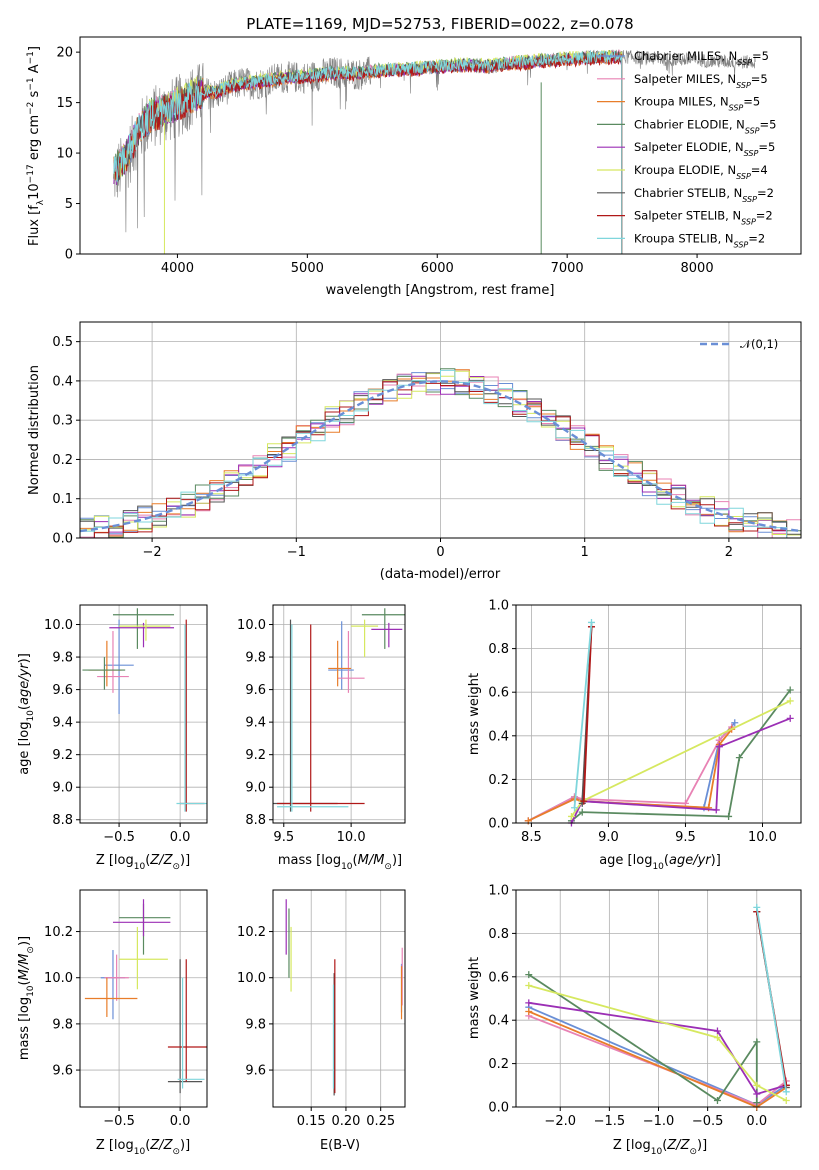 This screenshot has height=1170, width=819. Describe the element at coordinates (762, 837) in the screenshot. I see `weight_vs_age-xtick-label-3: 10.0` at that location.